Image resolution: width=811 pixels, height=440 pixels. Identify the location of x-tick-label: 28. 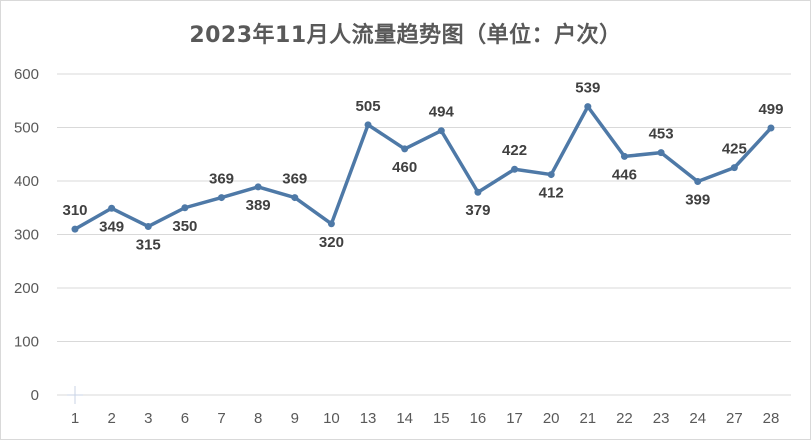
(771, 418).